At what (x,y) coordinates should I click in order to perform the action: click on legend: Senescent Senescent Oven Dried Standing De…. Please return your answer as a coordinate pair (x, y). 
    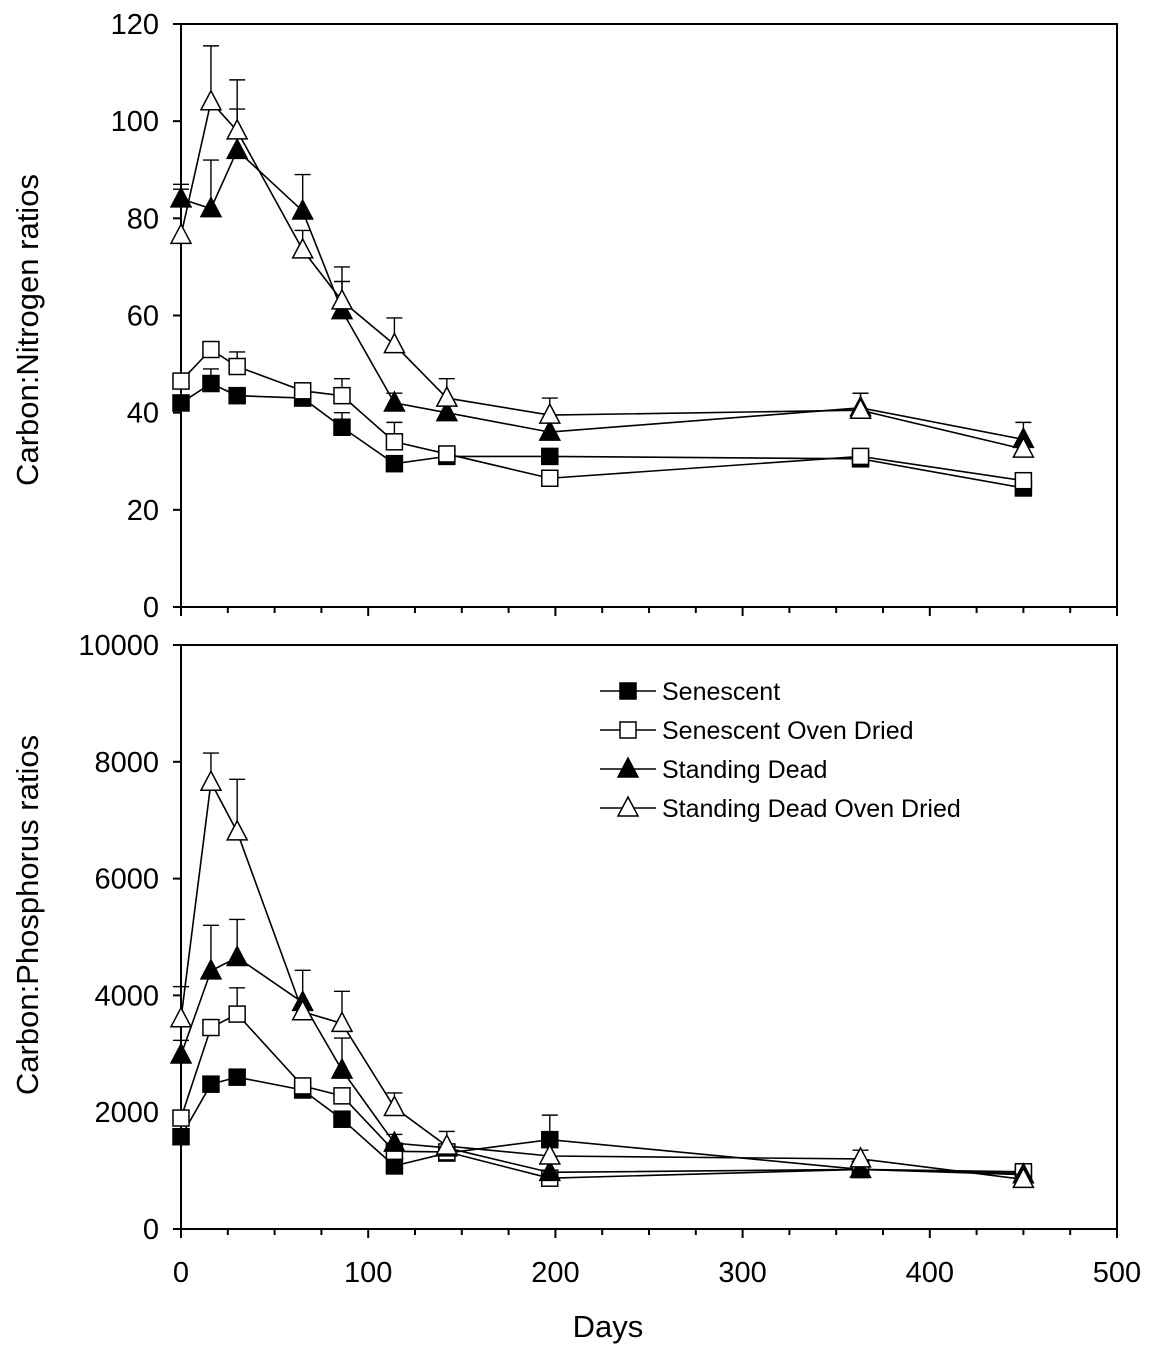
    Looking at the image, I should click on (780, 750).